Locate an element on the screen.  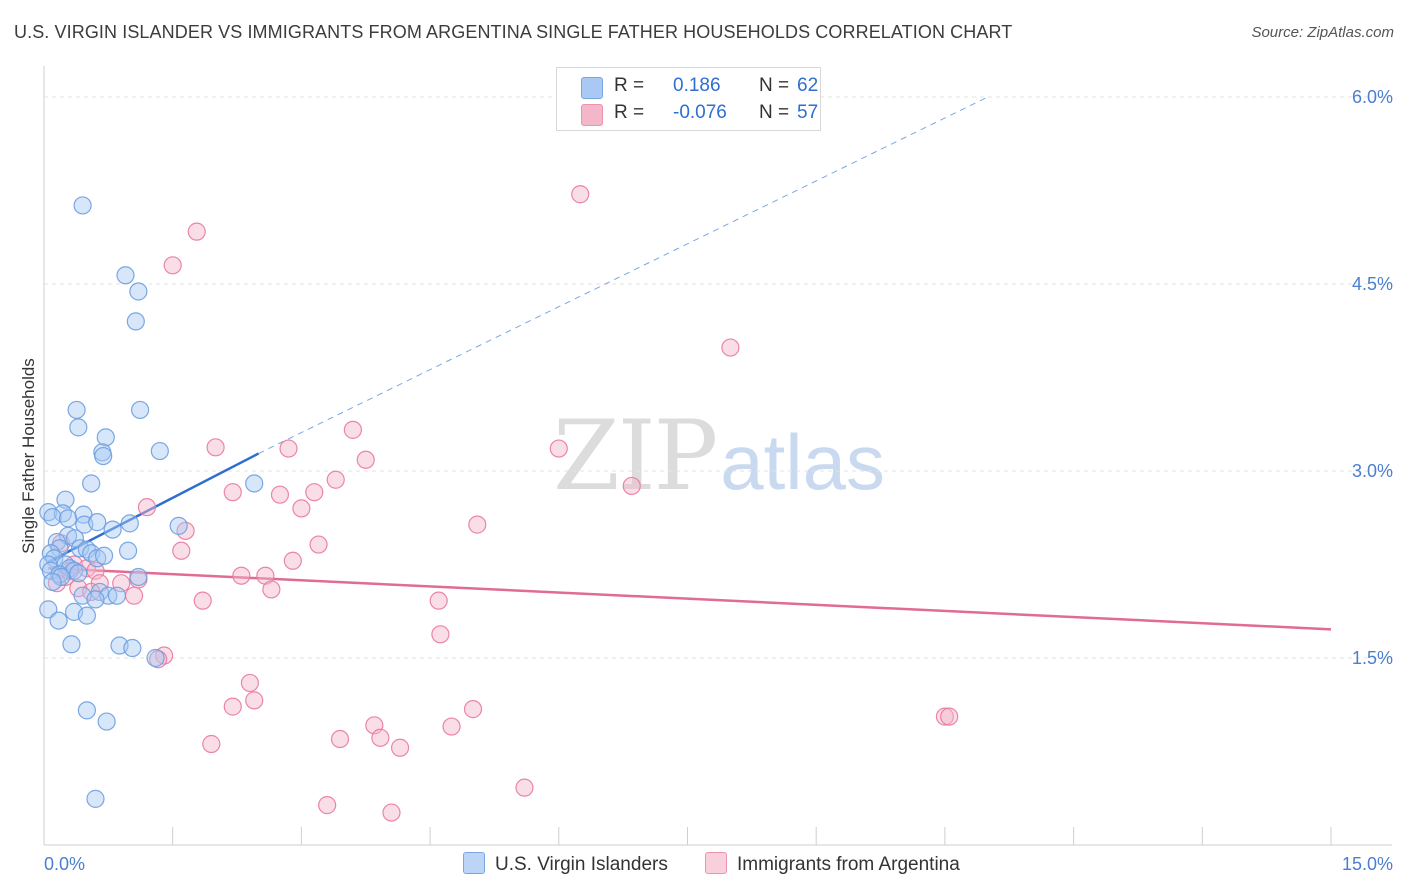
x-tick-label: 15.0% is located at coordinates (1367, 864).